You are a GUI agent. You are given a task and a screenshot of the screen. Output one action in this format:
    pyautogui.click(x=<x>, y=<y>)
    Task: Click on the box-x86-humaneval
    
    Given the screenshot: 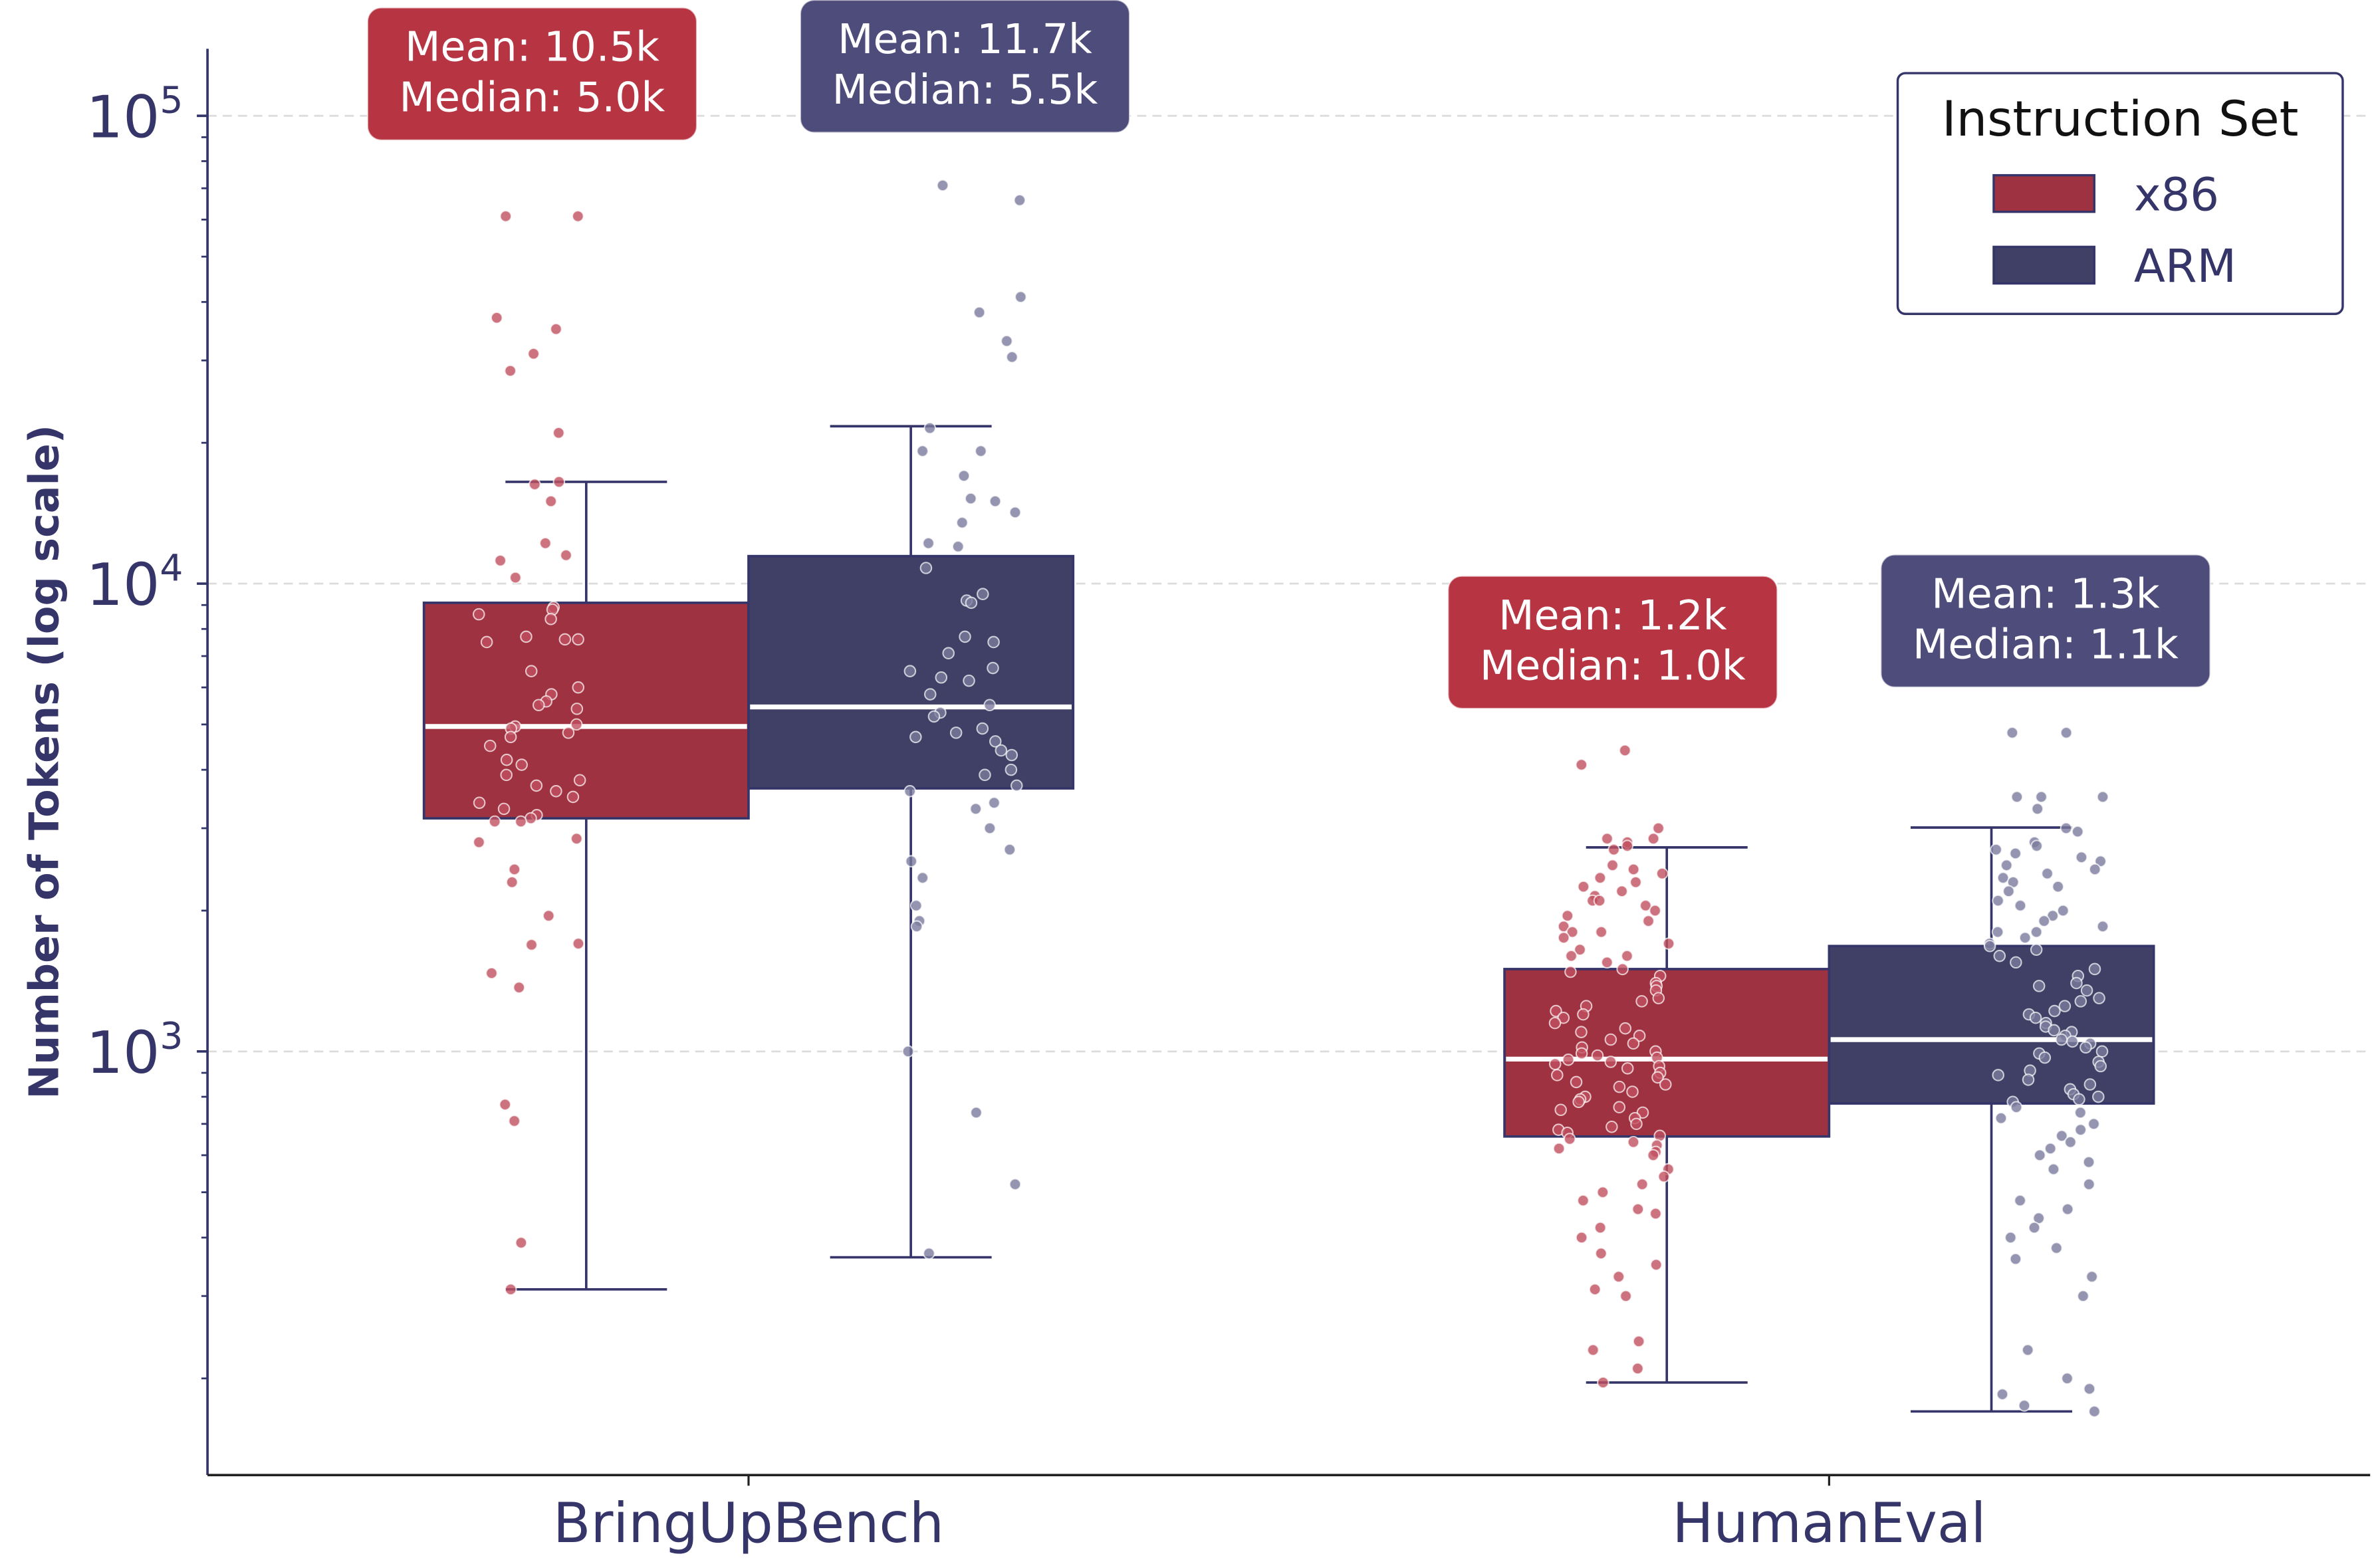 What is the action you would take?
    pyautogui.click(x=1667, y=1115)
    